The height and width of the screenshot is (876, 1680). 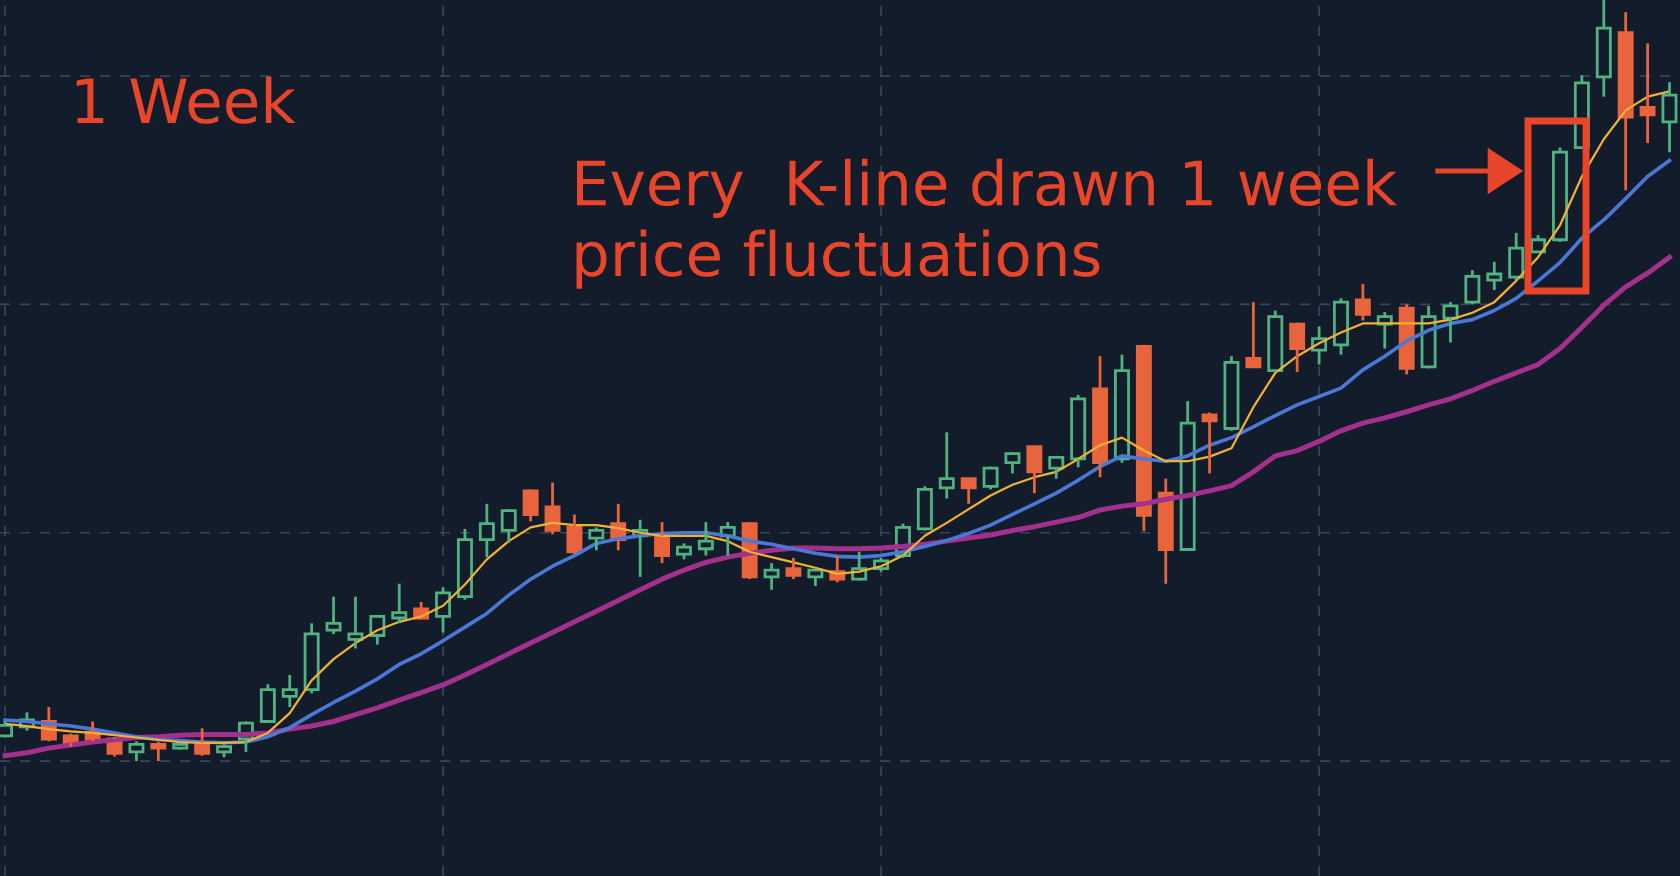 I want to click on annotation: 1 Week, so click(x=186, y=100).